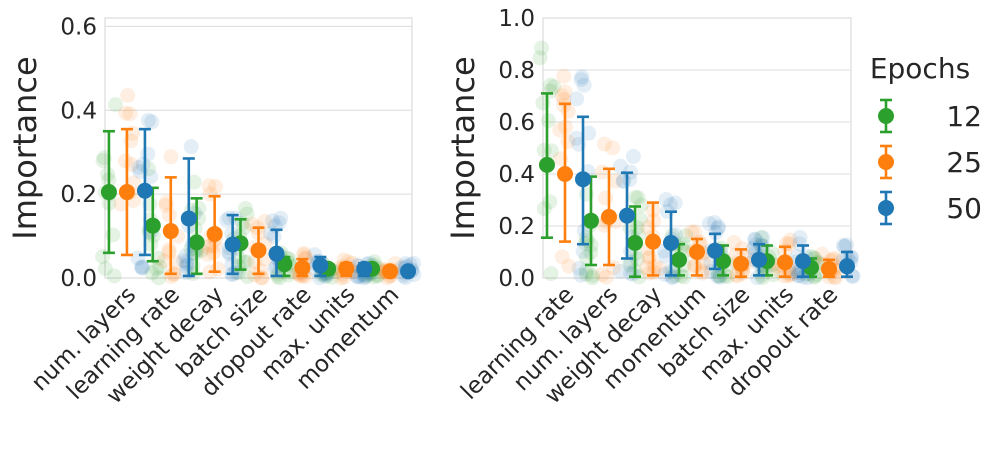 The height and width of the screenshot is (452, 994). I want to click on y-axis-label: Importance, so click(25, 147).